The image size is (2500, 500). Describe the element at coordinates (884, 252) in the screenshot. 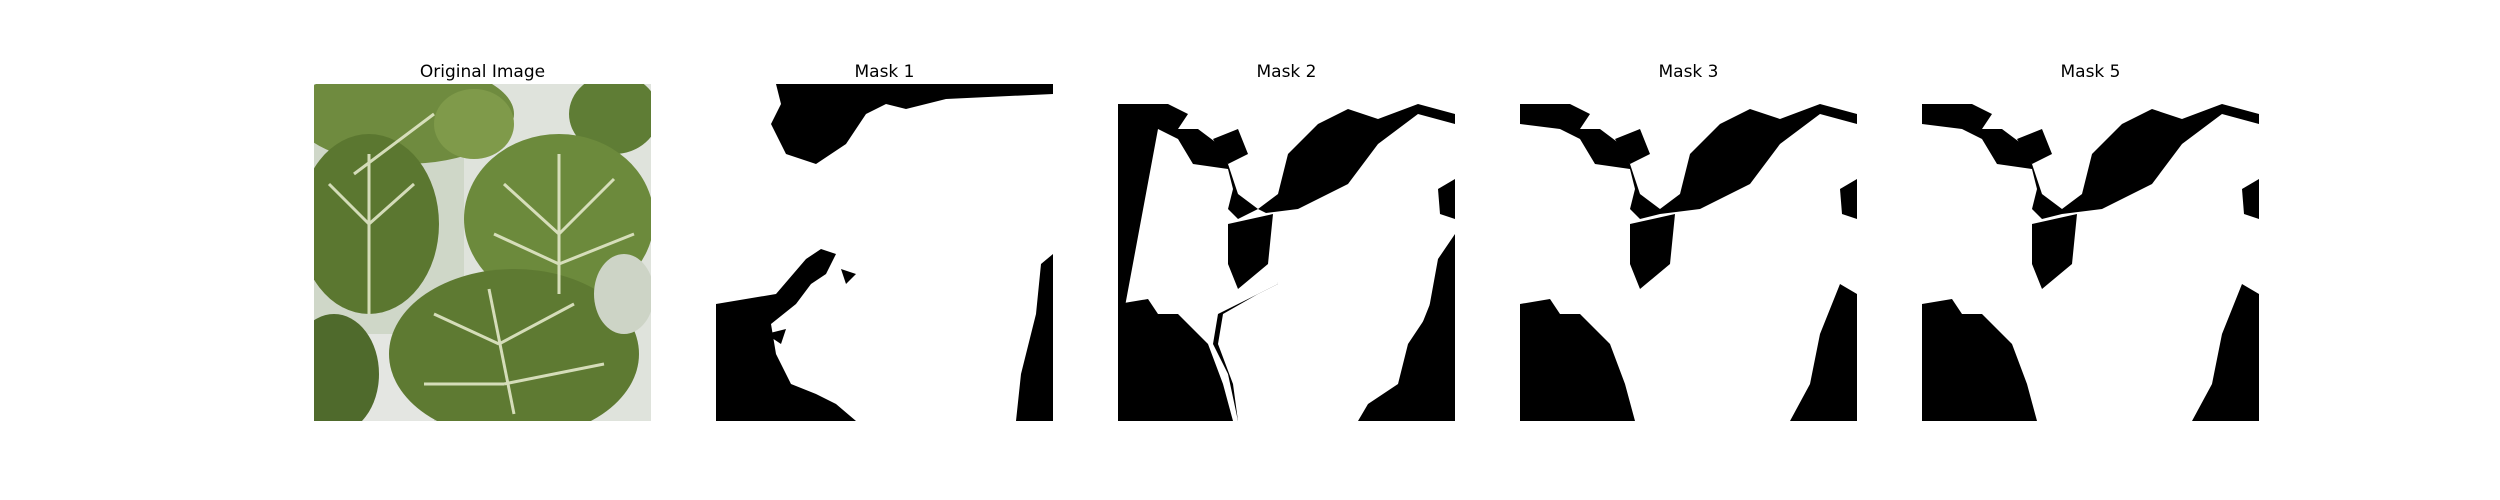

I see `mask-1-image` at that location.